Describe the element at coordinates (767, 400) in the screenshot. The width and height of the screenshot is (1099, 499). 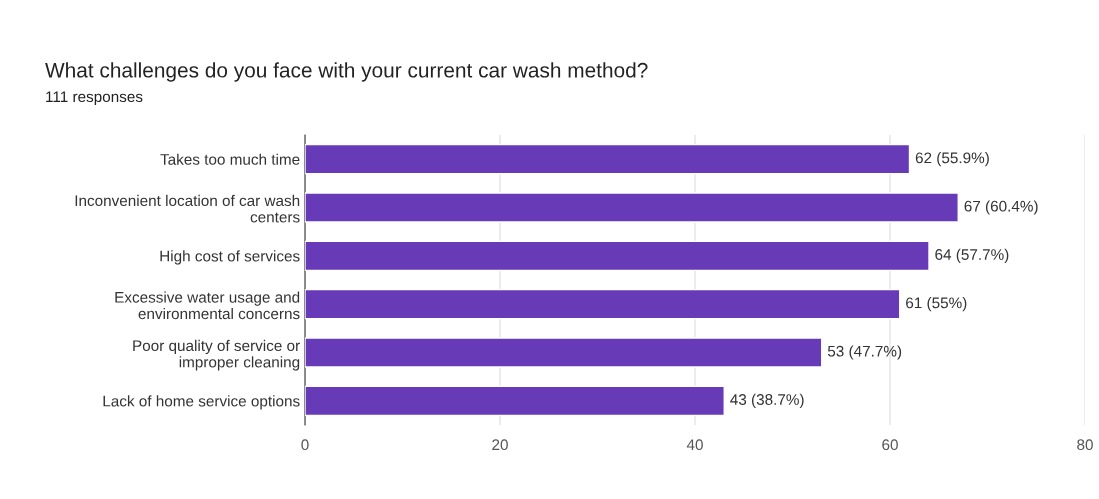
I see `data-label: 43 (38.7%)` at that location.